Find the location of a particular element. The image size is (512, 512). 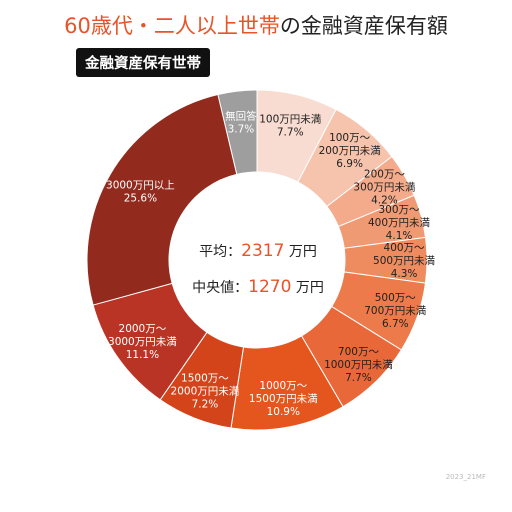

slice-label-5: 400万～ 500万円未満 4.3% is located at coordinates (404, 261).